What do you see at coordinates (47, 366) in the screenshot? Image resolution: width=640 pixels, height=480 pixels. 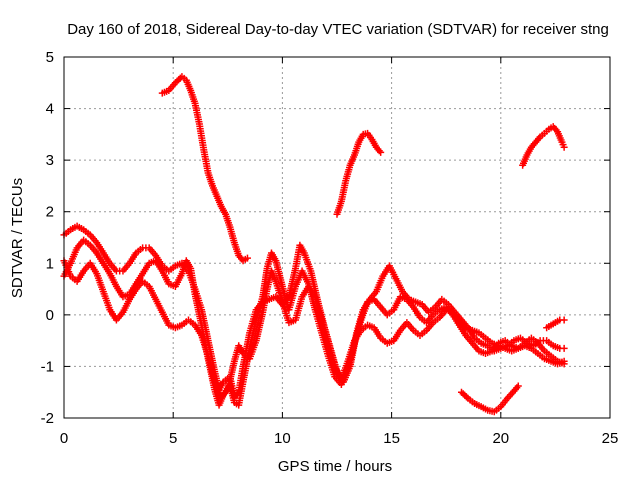 I see `y-tick-label: -1` at bounding box center [47, 366].